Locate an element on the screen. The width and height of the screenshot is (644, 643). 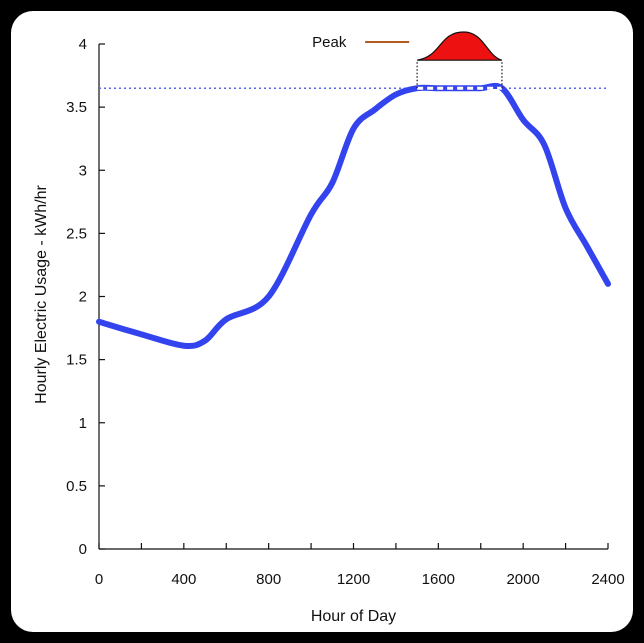
y-tick-label: 1 is located at coordinates (83, 423).